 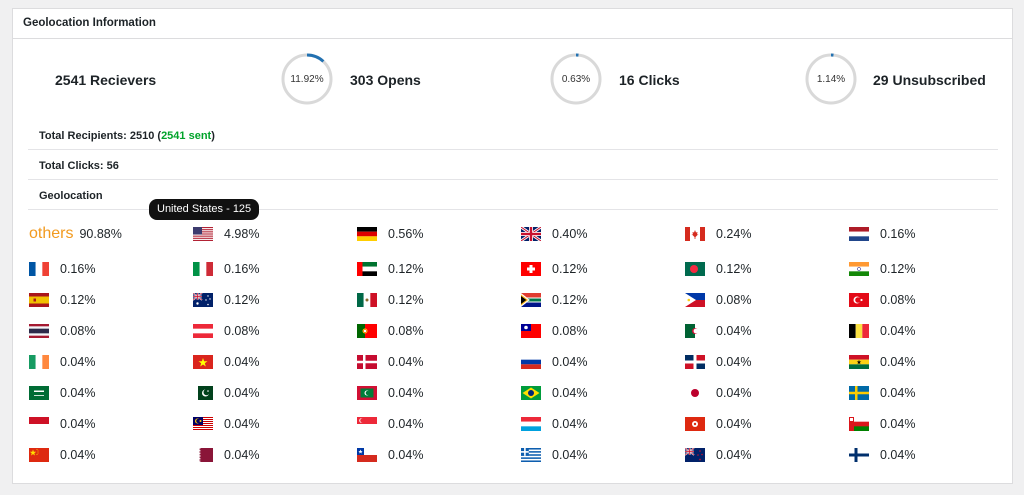 I want to click on geo-item-vn: 0.04%, so click(x=226, y=362).